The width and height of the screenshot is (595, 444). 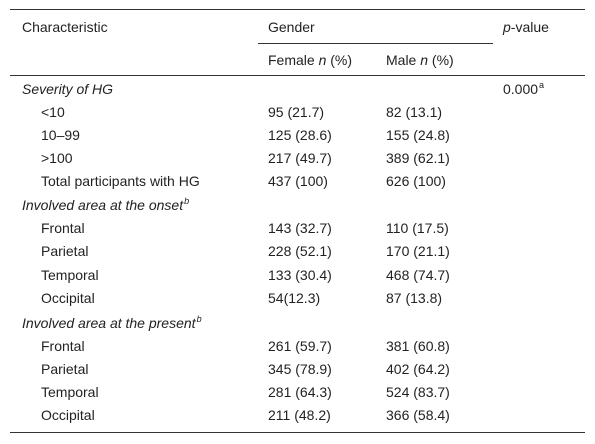 What do you see at coordinates (418, 392) in the screenshot?
I see `row-male: 524 (83.7)` at bounding box center [418, 392].